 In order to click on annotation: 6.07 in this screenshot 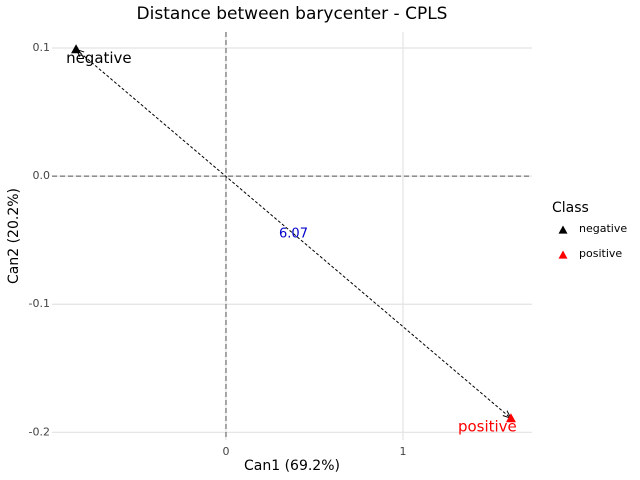, I will do `click(293, 233)`.